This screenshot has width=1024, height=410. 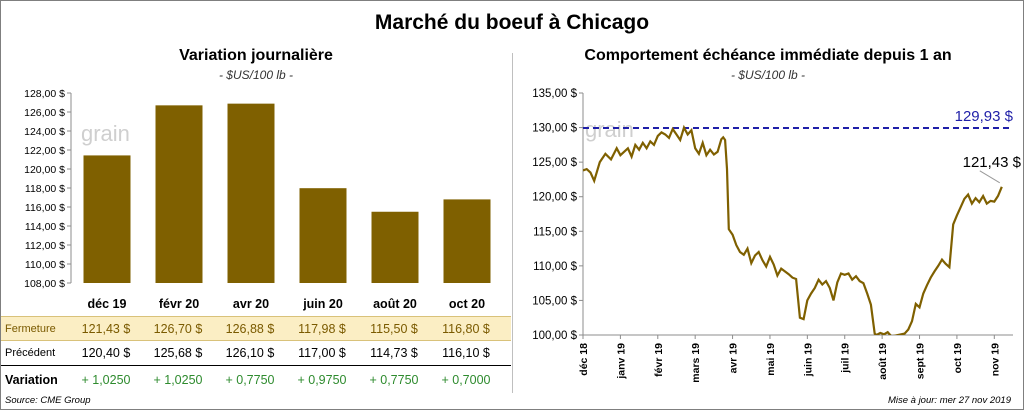 What do you see at coordinates (322, 380) in the screenshot?
I see `table-cell: + 0,9750` at bounding box center [322, 380].